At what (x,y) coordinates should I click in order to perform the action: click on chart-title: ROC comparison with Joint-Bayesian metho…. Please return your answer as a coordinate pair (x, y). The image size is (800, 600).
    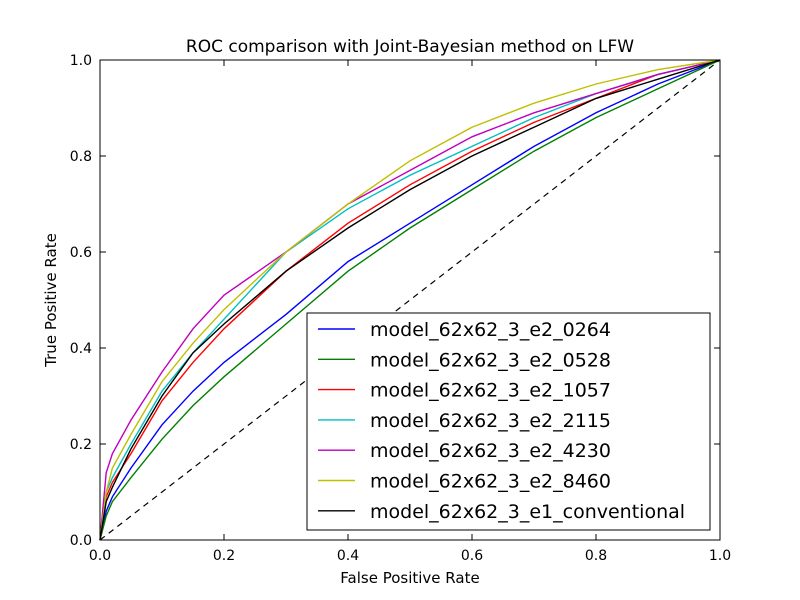
    Looking at the image, I should click on (410, 47).